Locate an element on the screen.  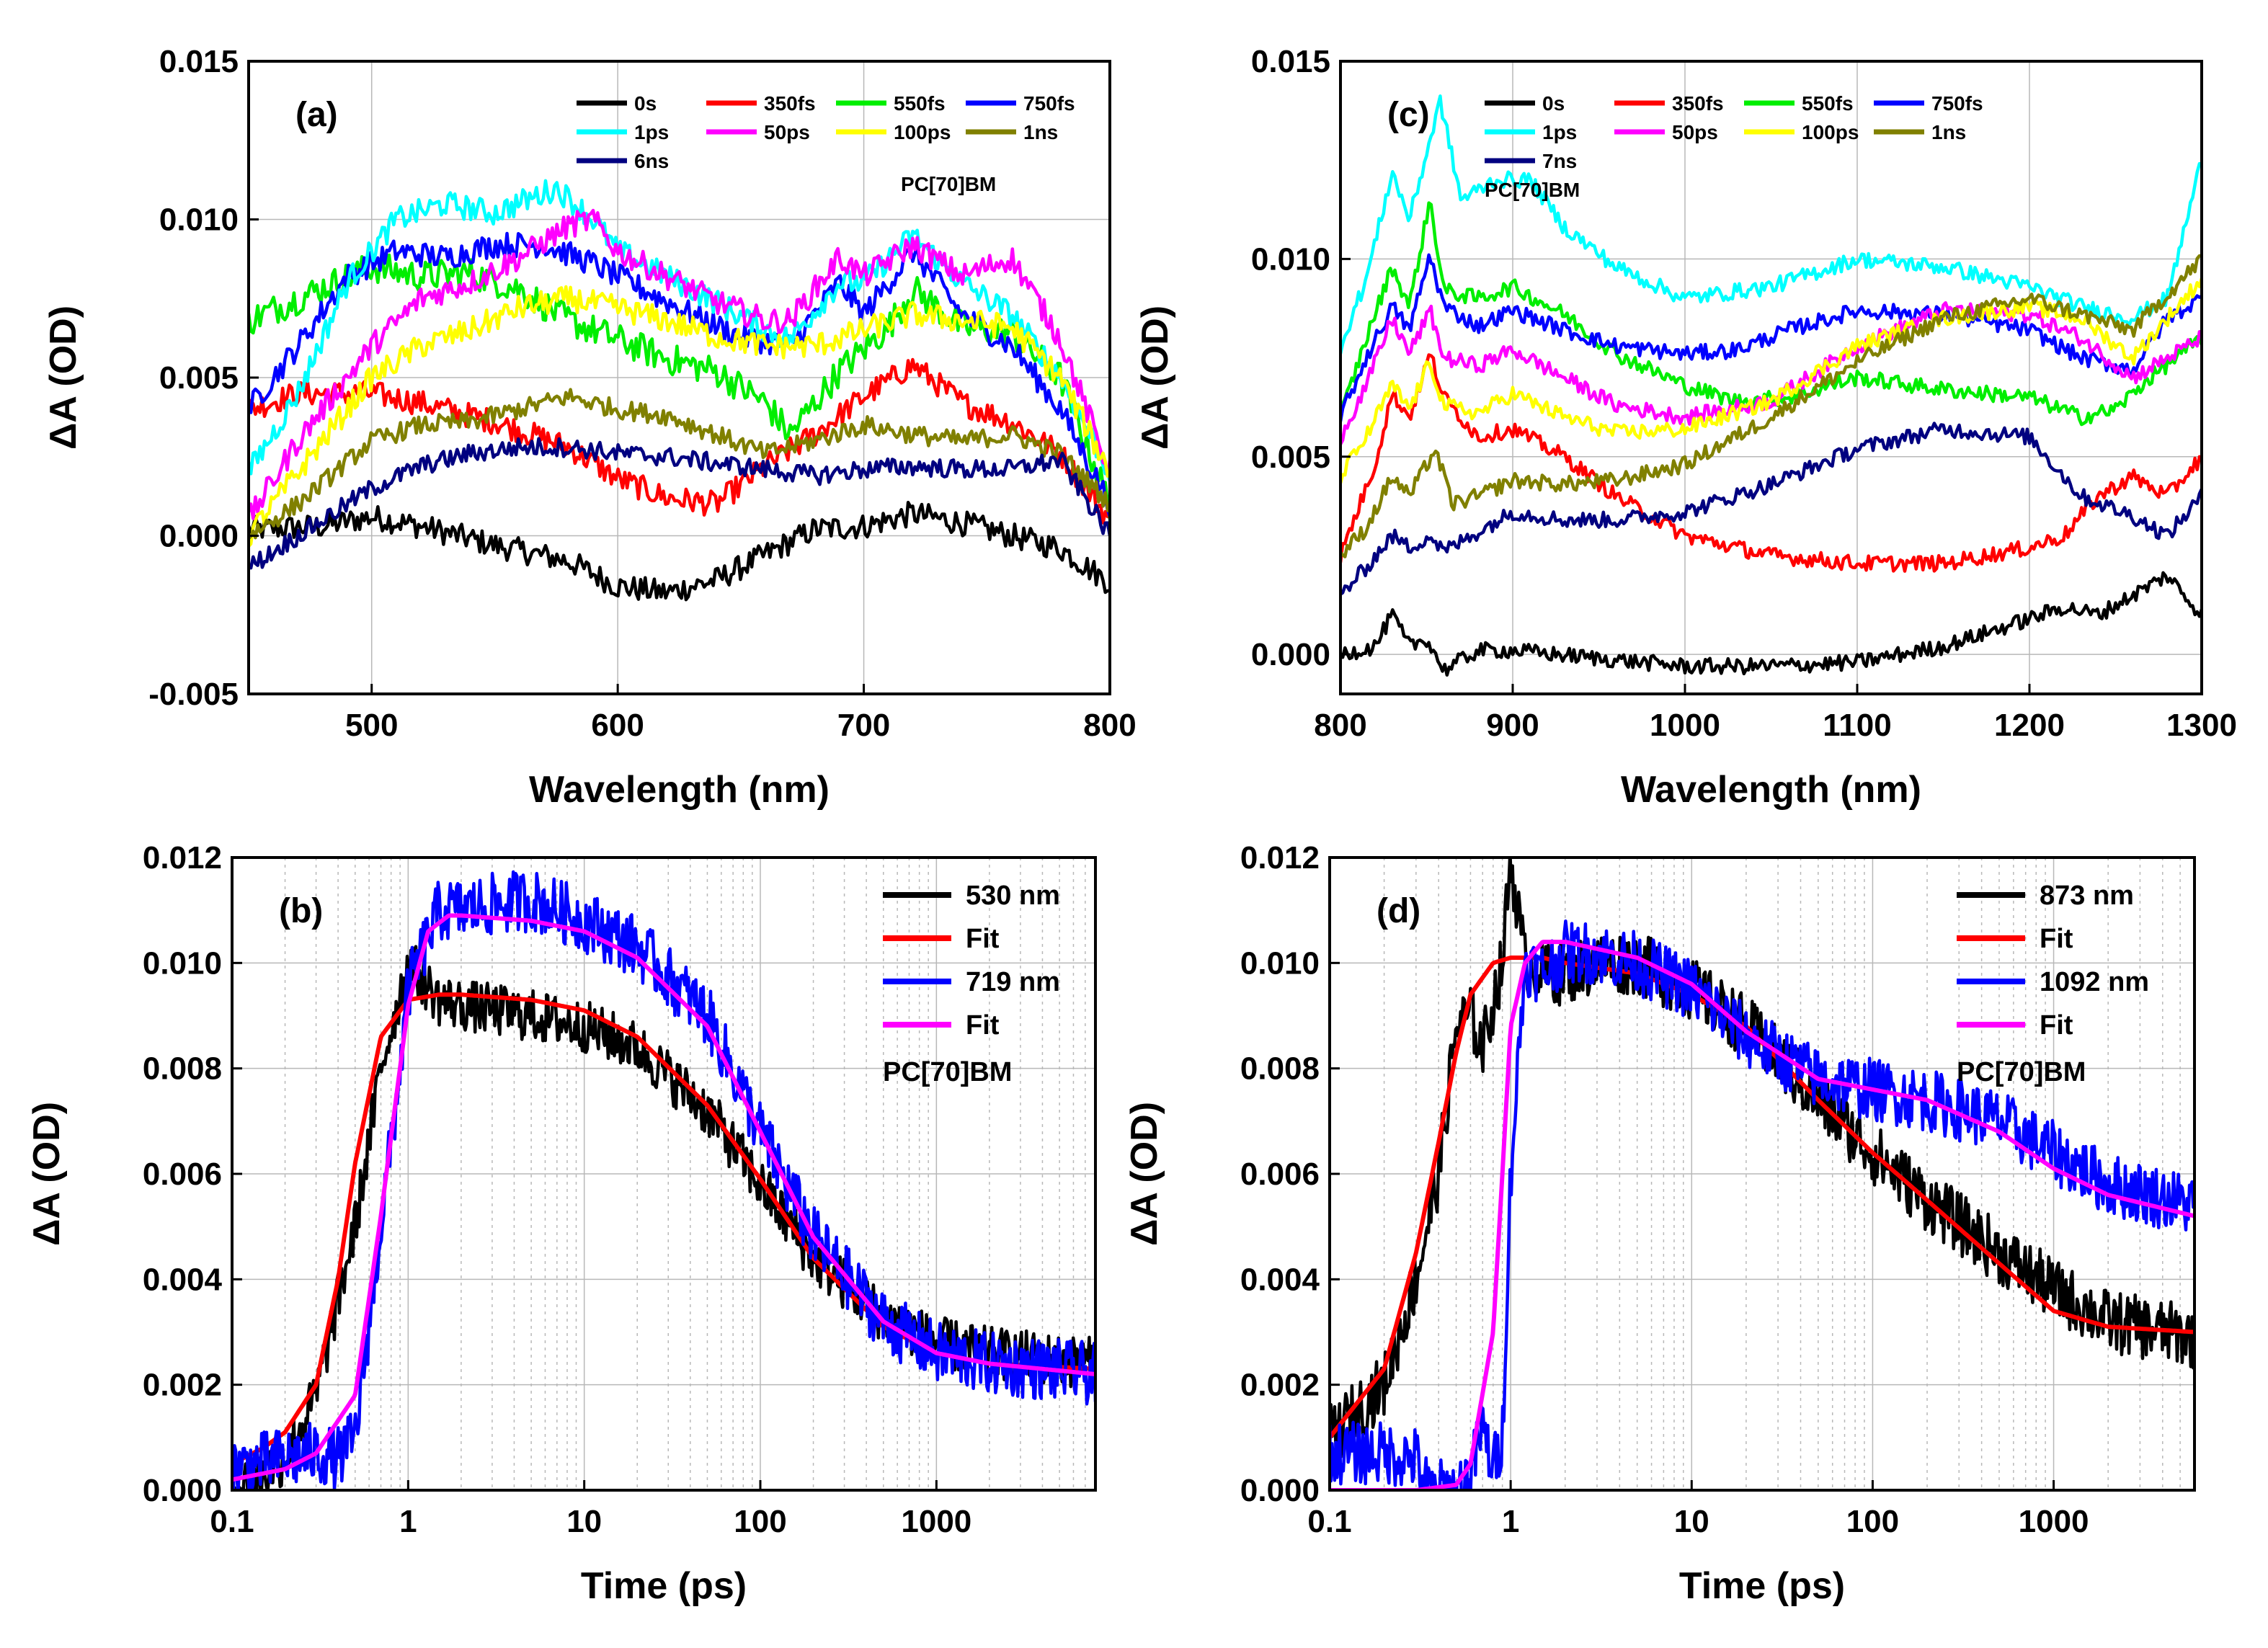
legend-label: 7ns is located at coordinates (1559, 161).